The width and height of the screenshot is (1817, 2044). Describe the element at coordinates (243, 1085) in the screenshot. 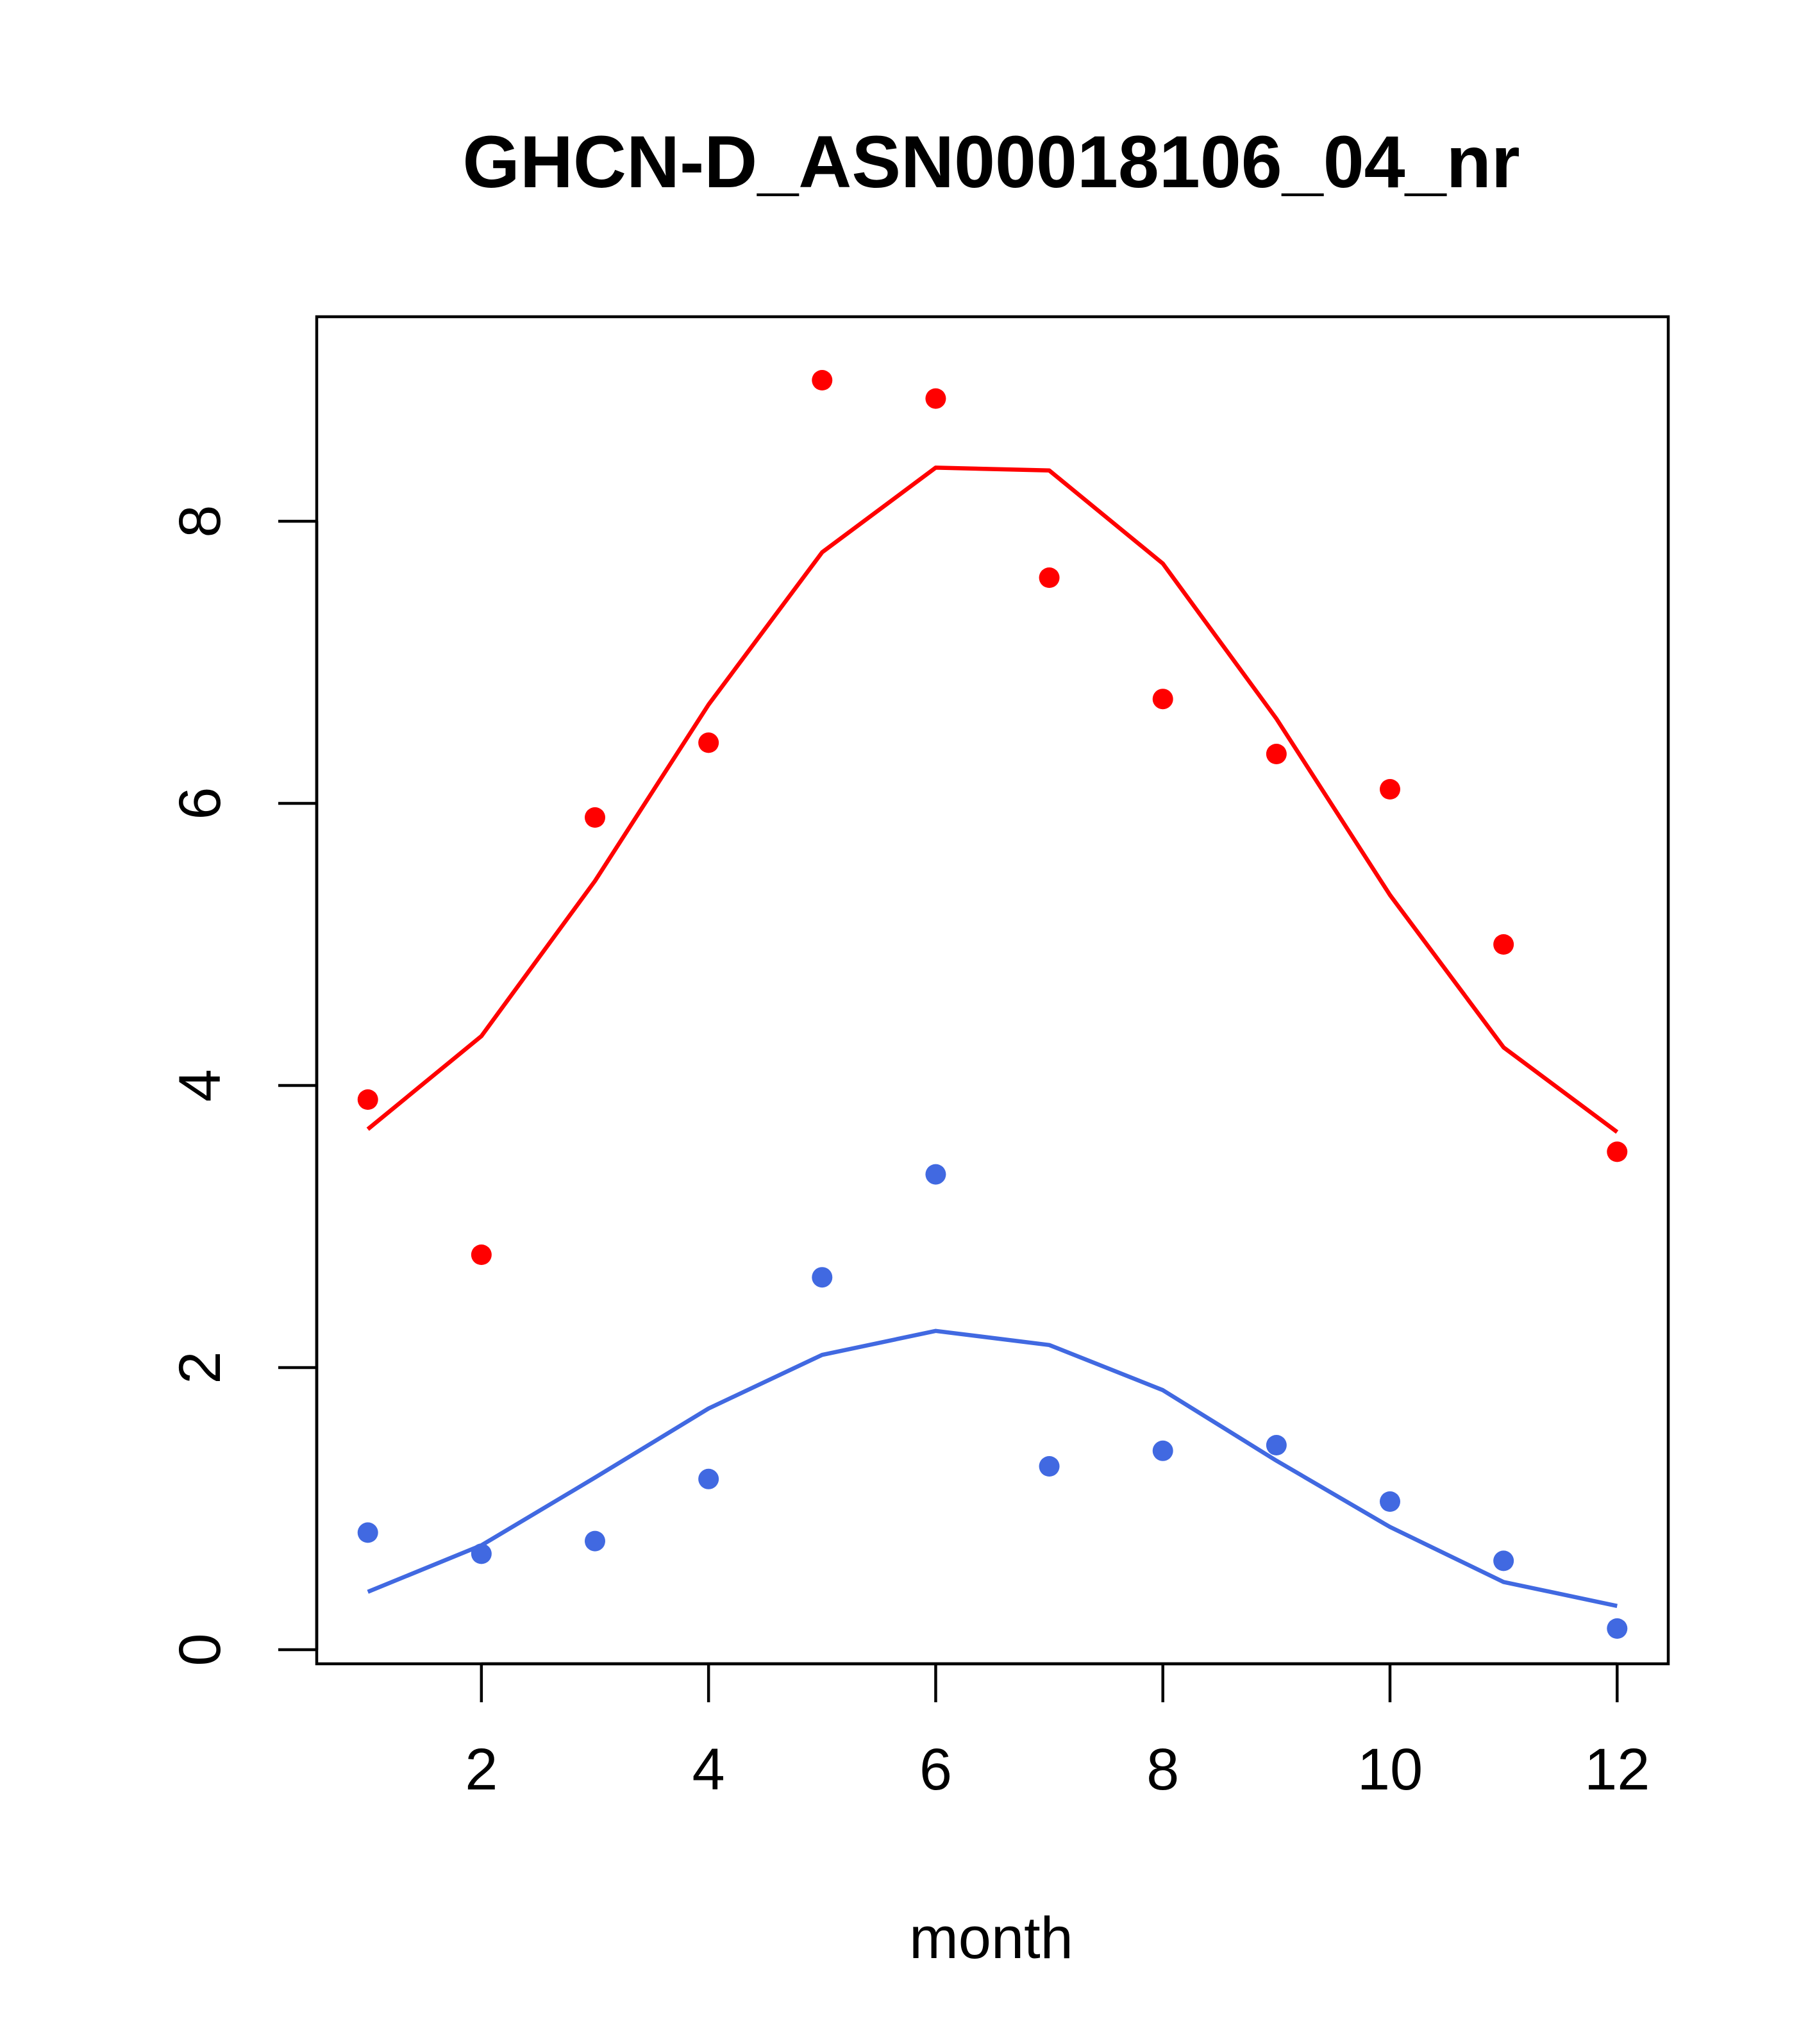

I see `y-axis: 0 2 4 6 8` at that location.